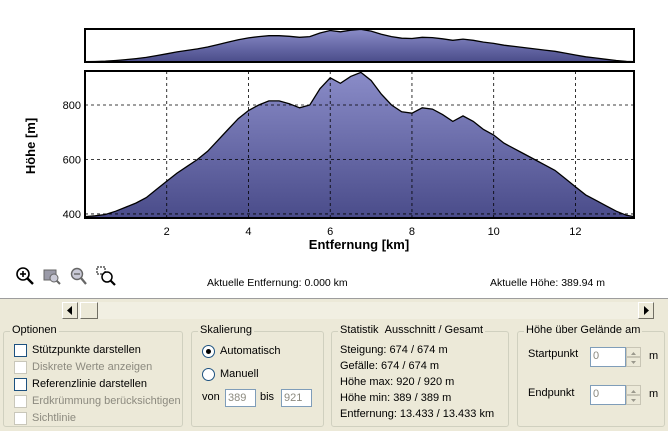  Describe the element at coordinates (106, 401) in the screenshot. I see `label-erdkruemmung: Erdkrümmung berücksichtigen` at that location.